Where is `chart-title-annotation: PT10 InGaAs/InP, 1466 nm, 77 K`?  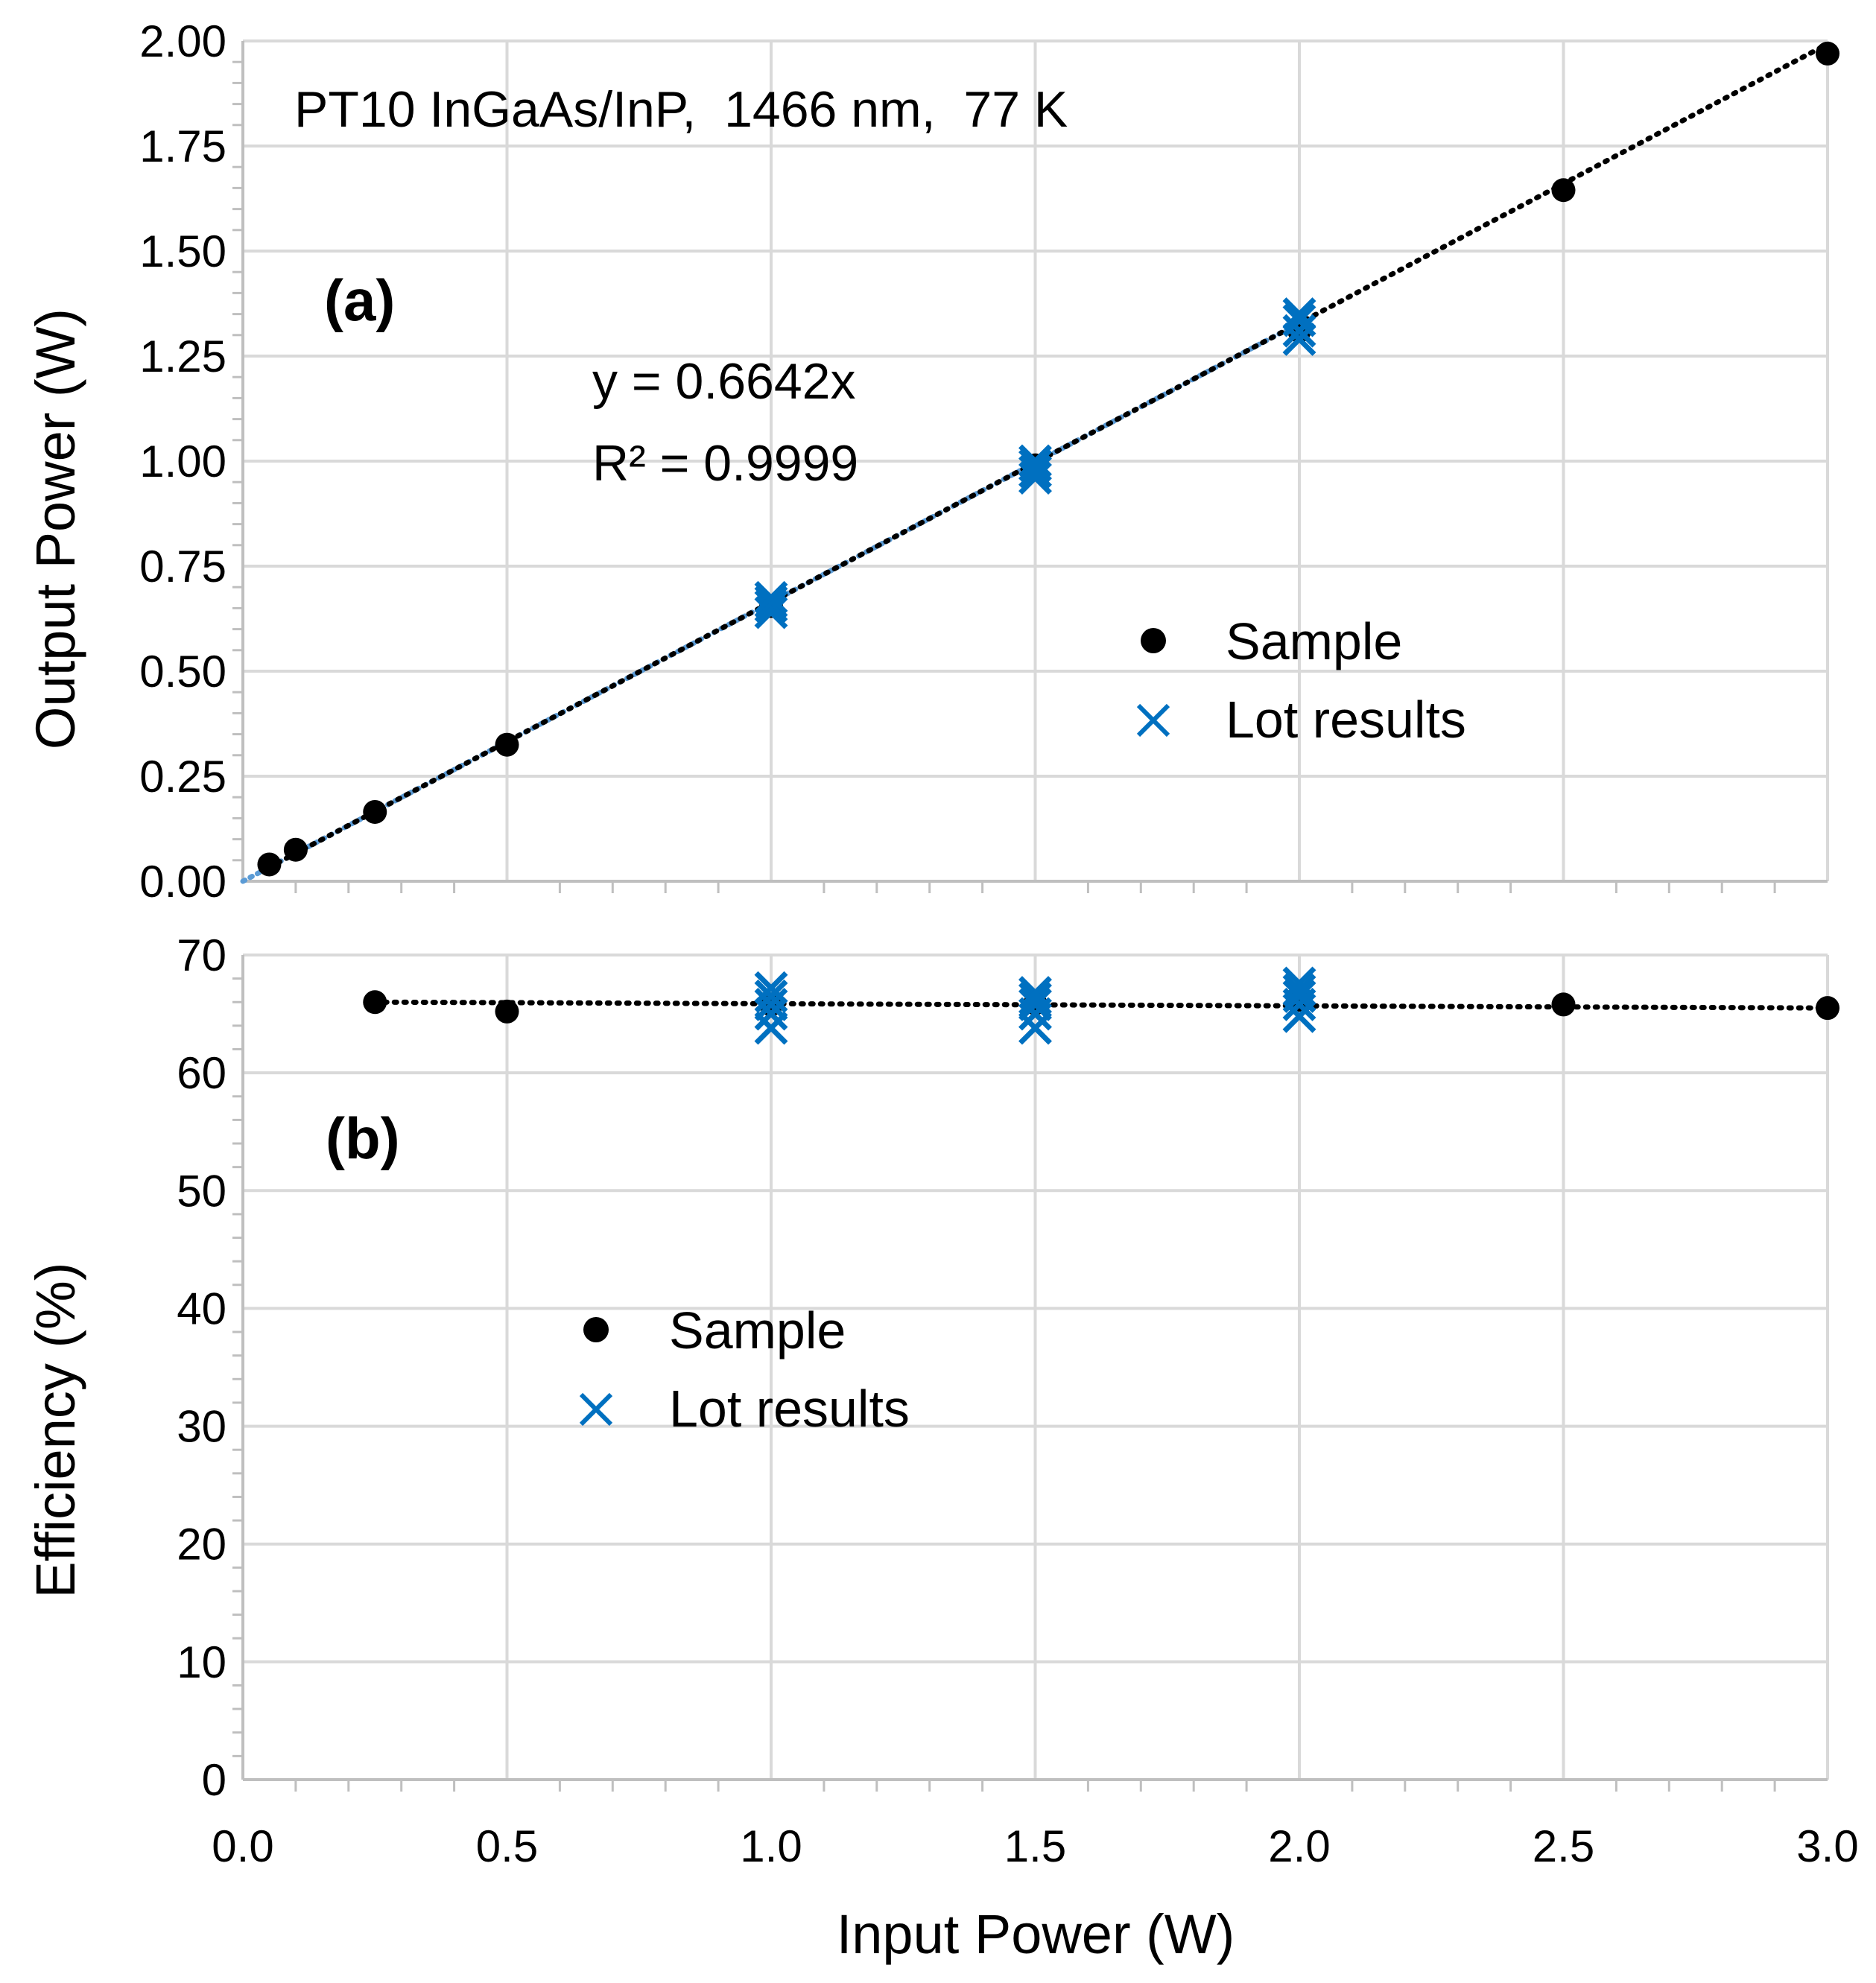 chart-title-annotation: PT10 InGaAs/InP, 1466 nm, 77 K is located at coordinates (681, 109).